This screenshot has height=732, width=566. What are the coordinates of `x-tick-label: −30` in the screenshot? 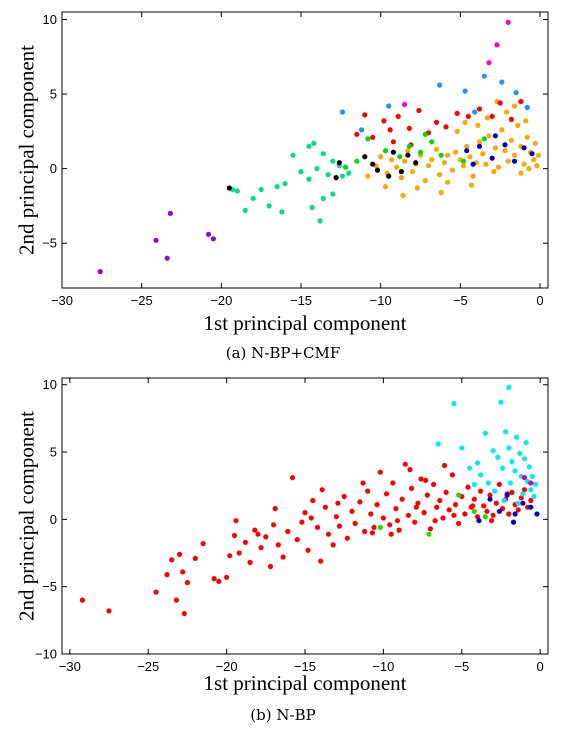 It's located at (70, 666).